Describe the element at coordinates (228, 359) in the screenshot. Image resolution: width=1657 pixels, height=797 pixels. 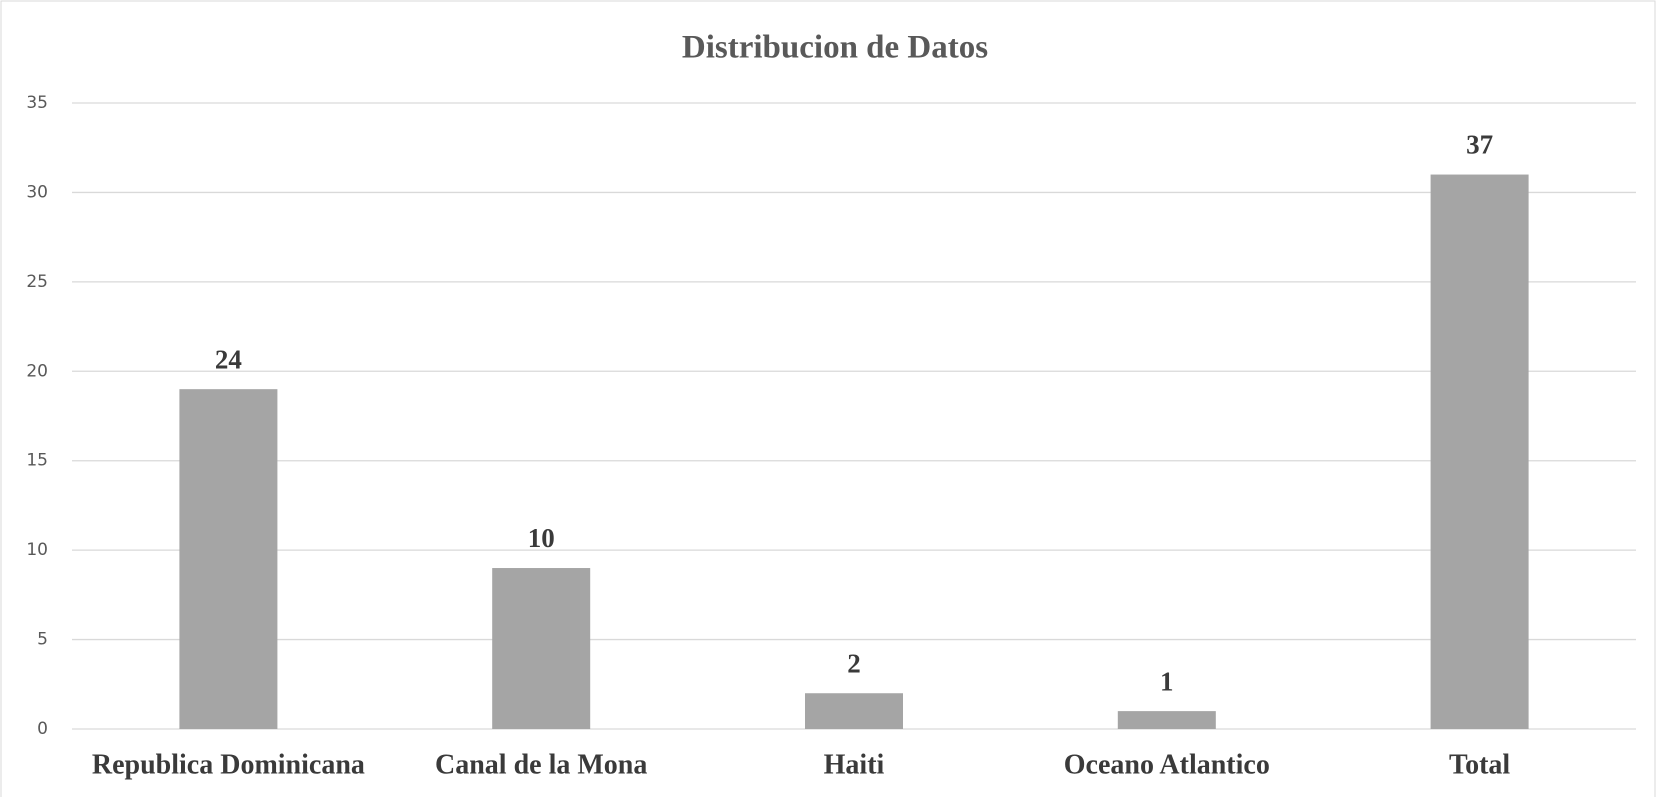
I see `data-label: 24` at that location.